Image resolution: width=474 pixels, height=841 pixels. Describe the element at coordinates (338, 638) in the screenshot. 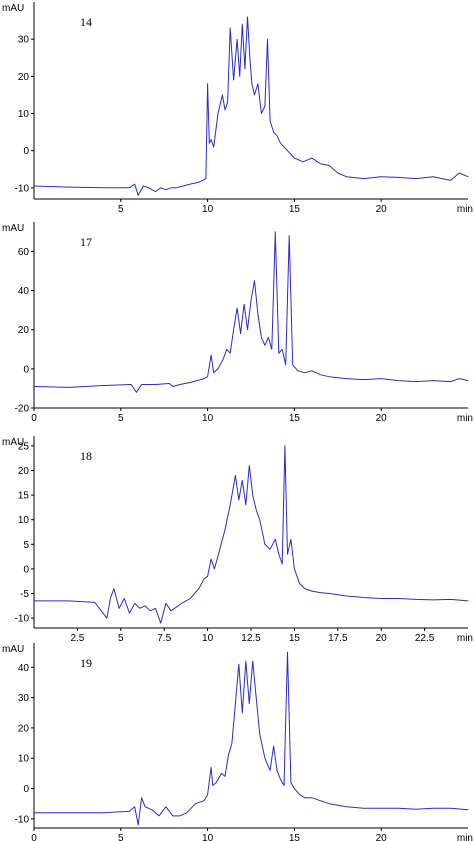

I see `x-tick-label: 17.5` at that location.